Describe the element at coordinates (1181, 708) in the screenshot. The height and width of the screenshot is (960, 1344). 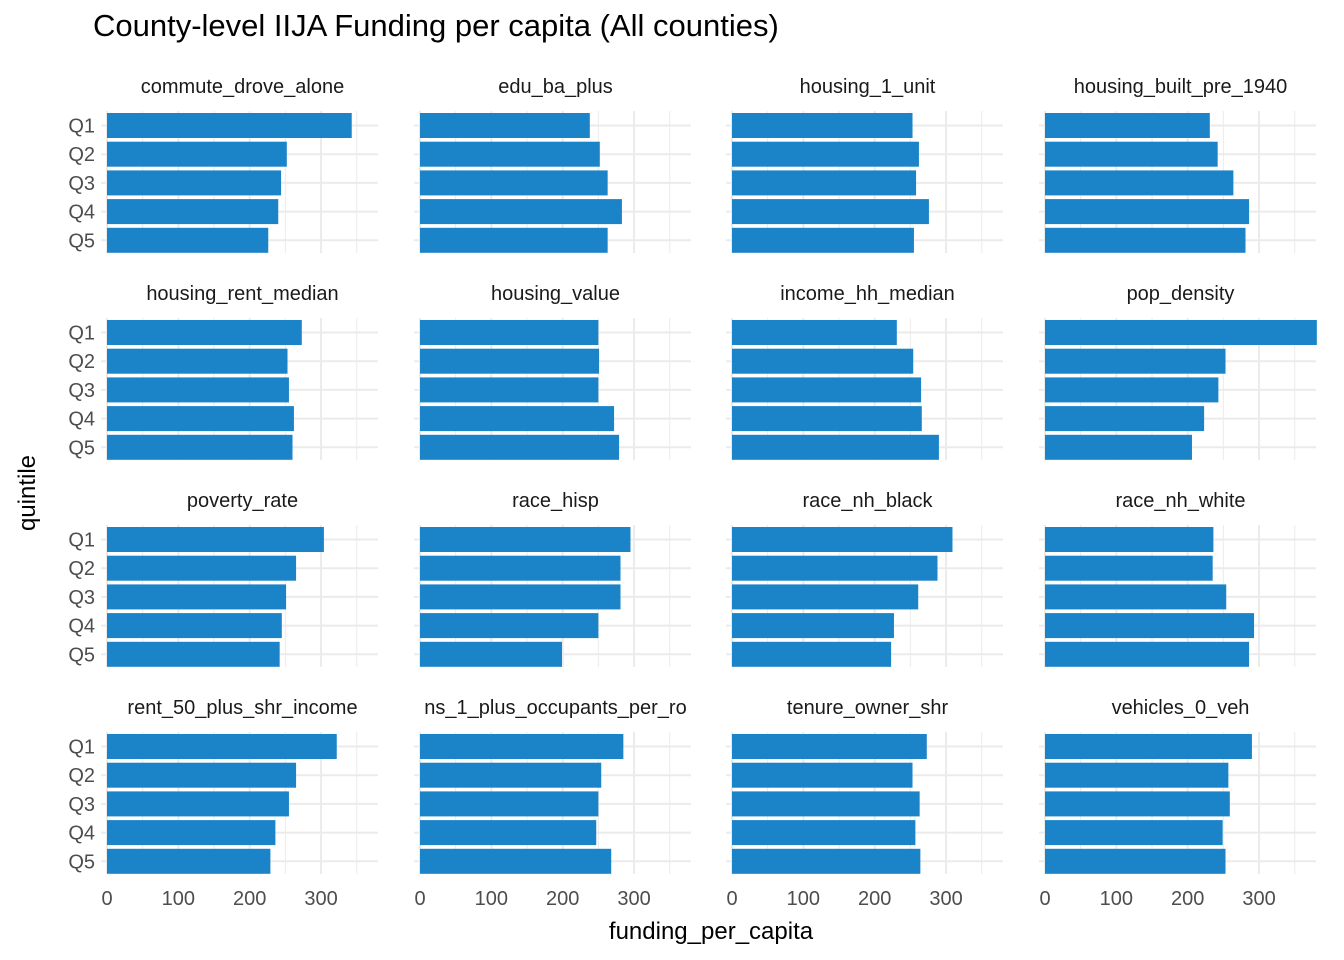
I see `facet-strip-label: vehicles_0_veh` at that location.